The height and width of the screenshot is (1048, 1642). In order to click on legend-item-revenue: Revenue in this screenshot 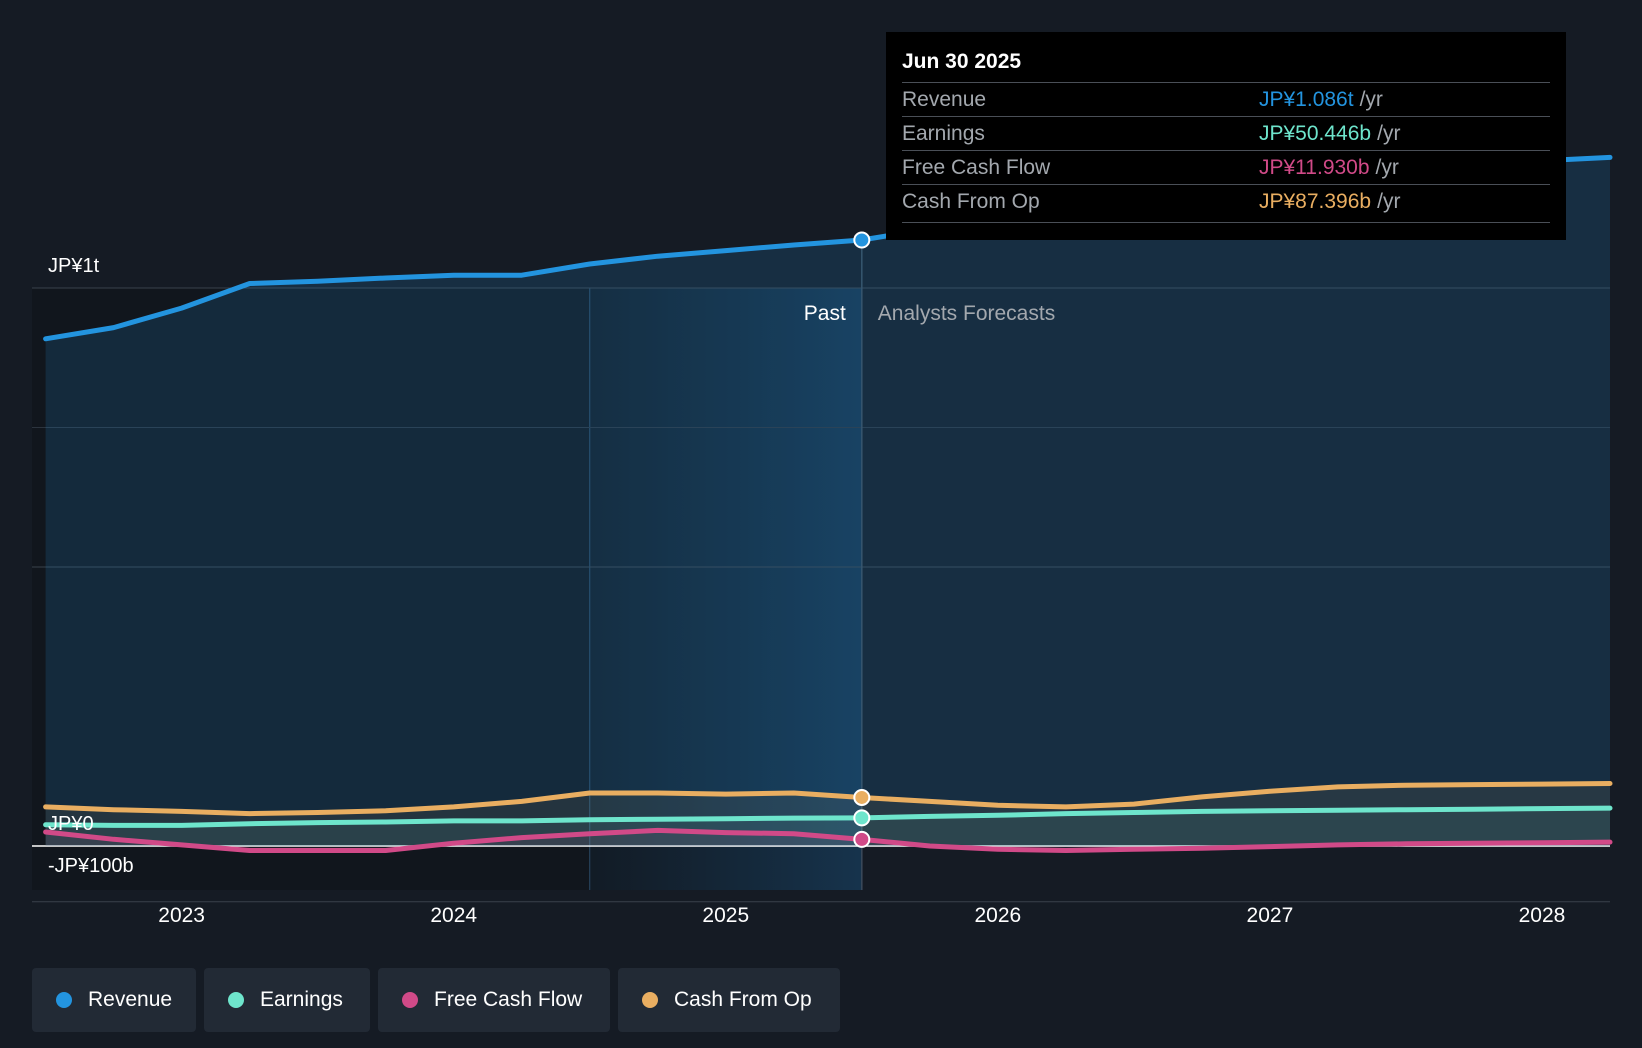, I will do `click(114, 1000)`.